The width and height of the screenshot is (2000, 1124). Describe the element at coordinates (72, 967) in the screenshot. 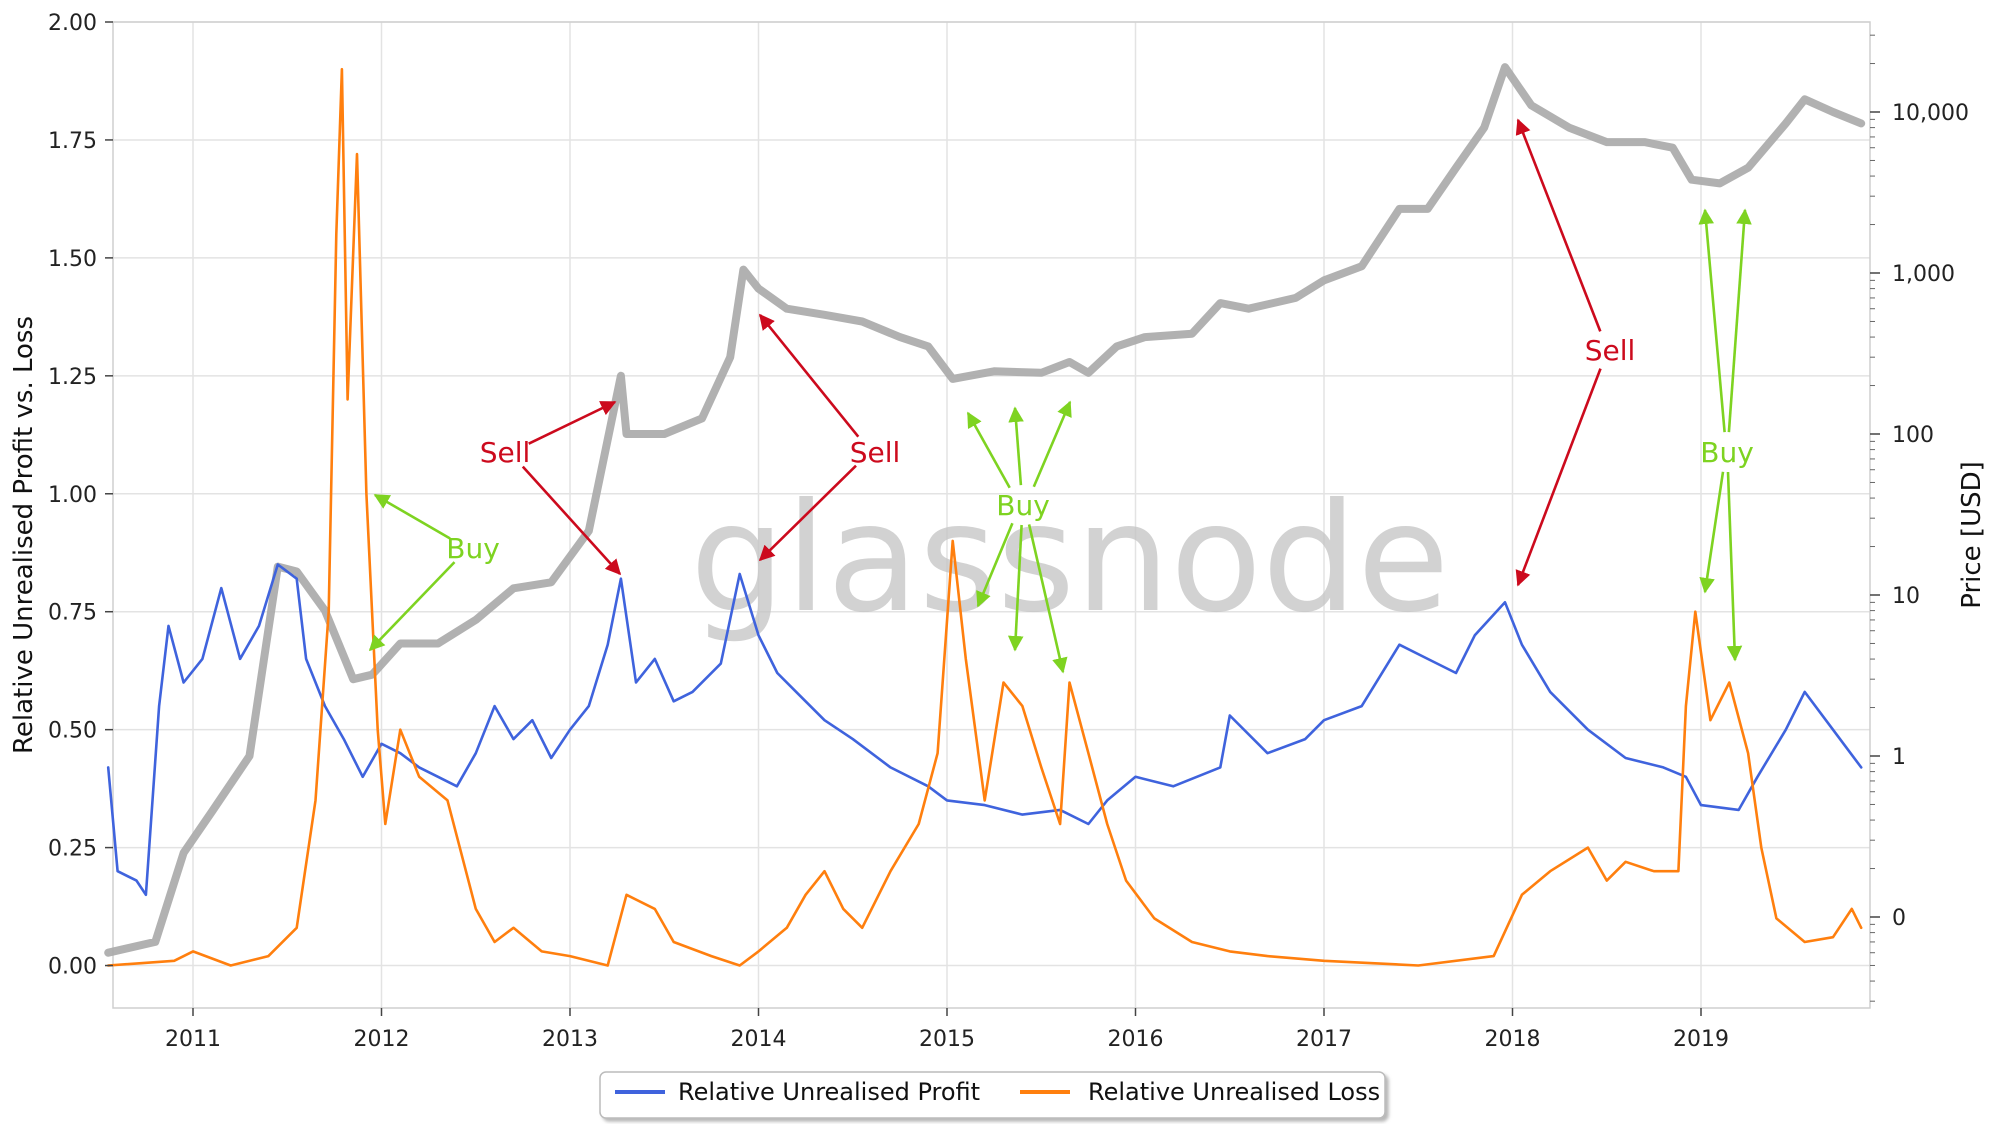

I see `left-tick-label: 0.00` at that location.